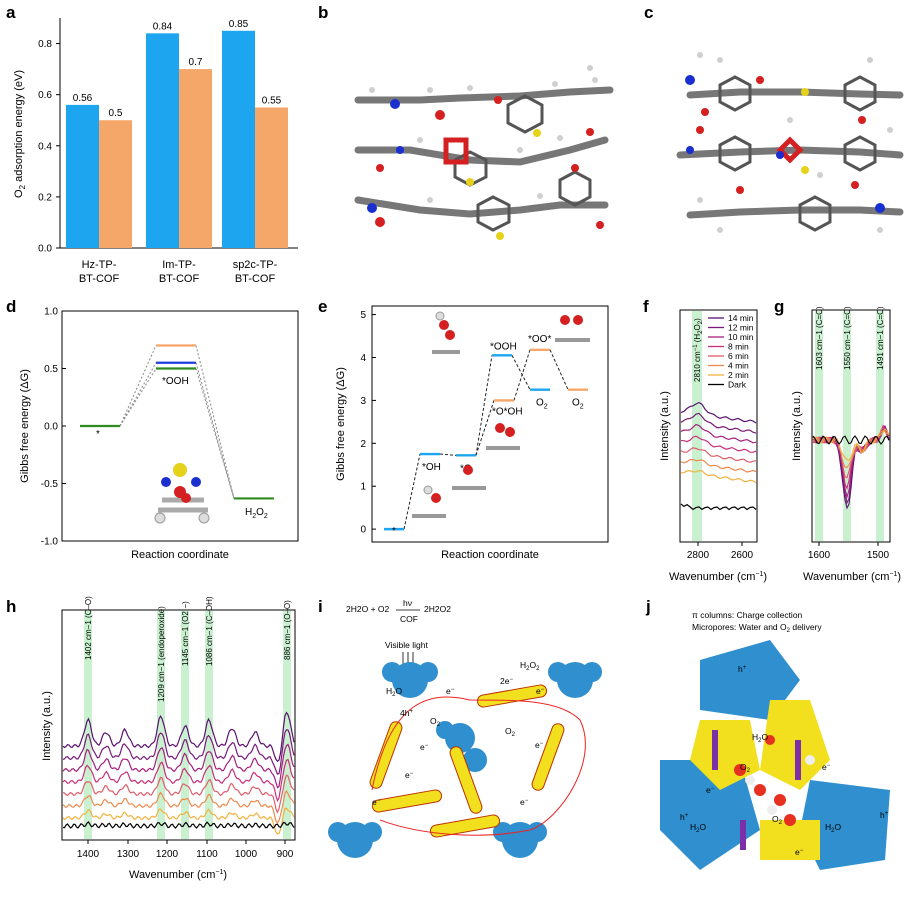 This screenshot has width=910, height=897. What do you see at coordinates (11, 606) in the screenshot?
I see `panel-label-h: h` at bounding box center [11, 606].